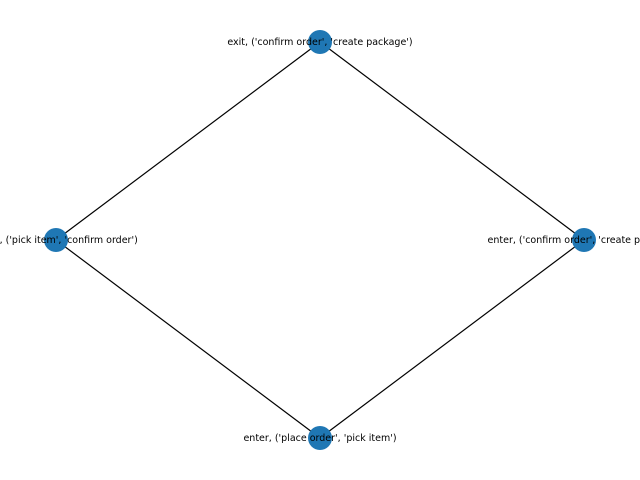 The image size is (640, 480). I want to click on node-bottom, so click(320, 438).